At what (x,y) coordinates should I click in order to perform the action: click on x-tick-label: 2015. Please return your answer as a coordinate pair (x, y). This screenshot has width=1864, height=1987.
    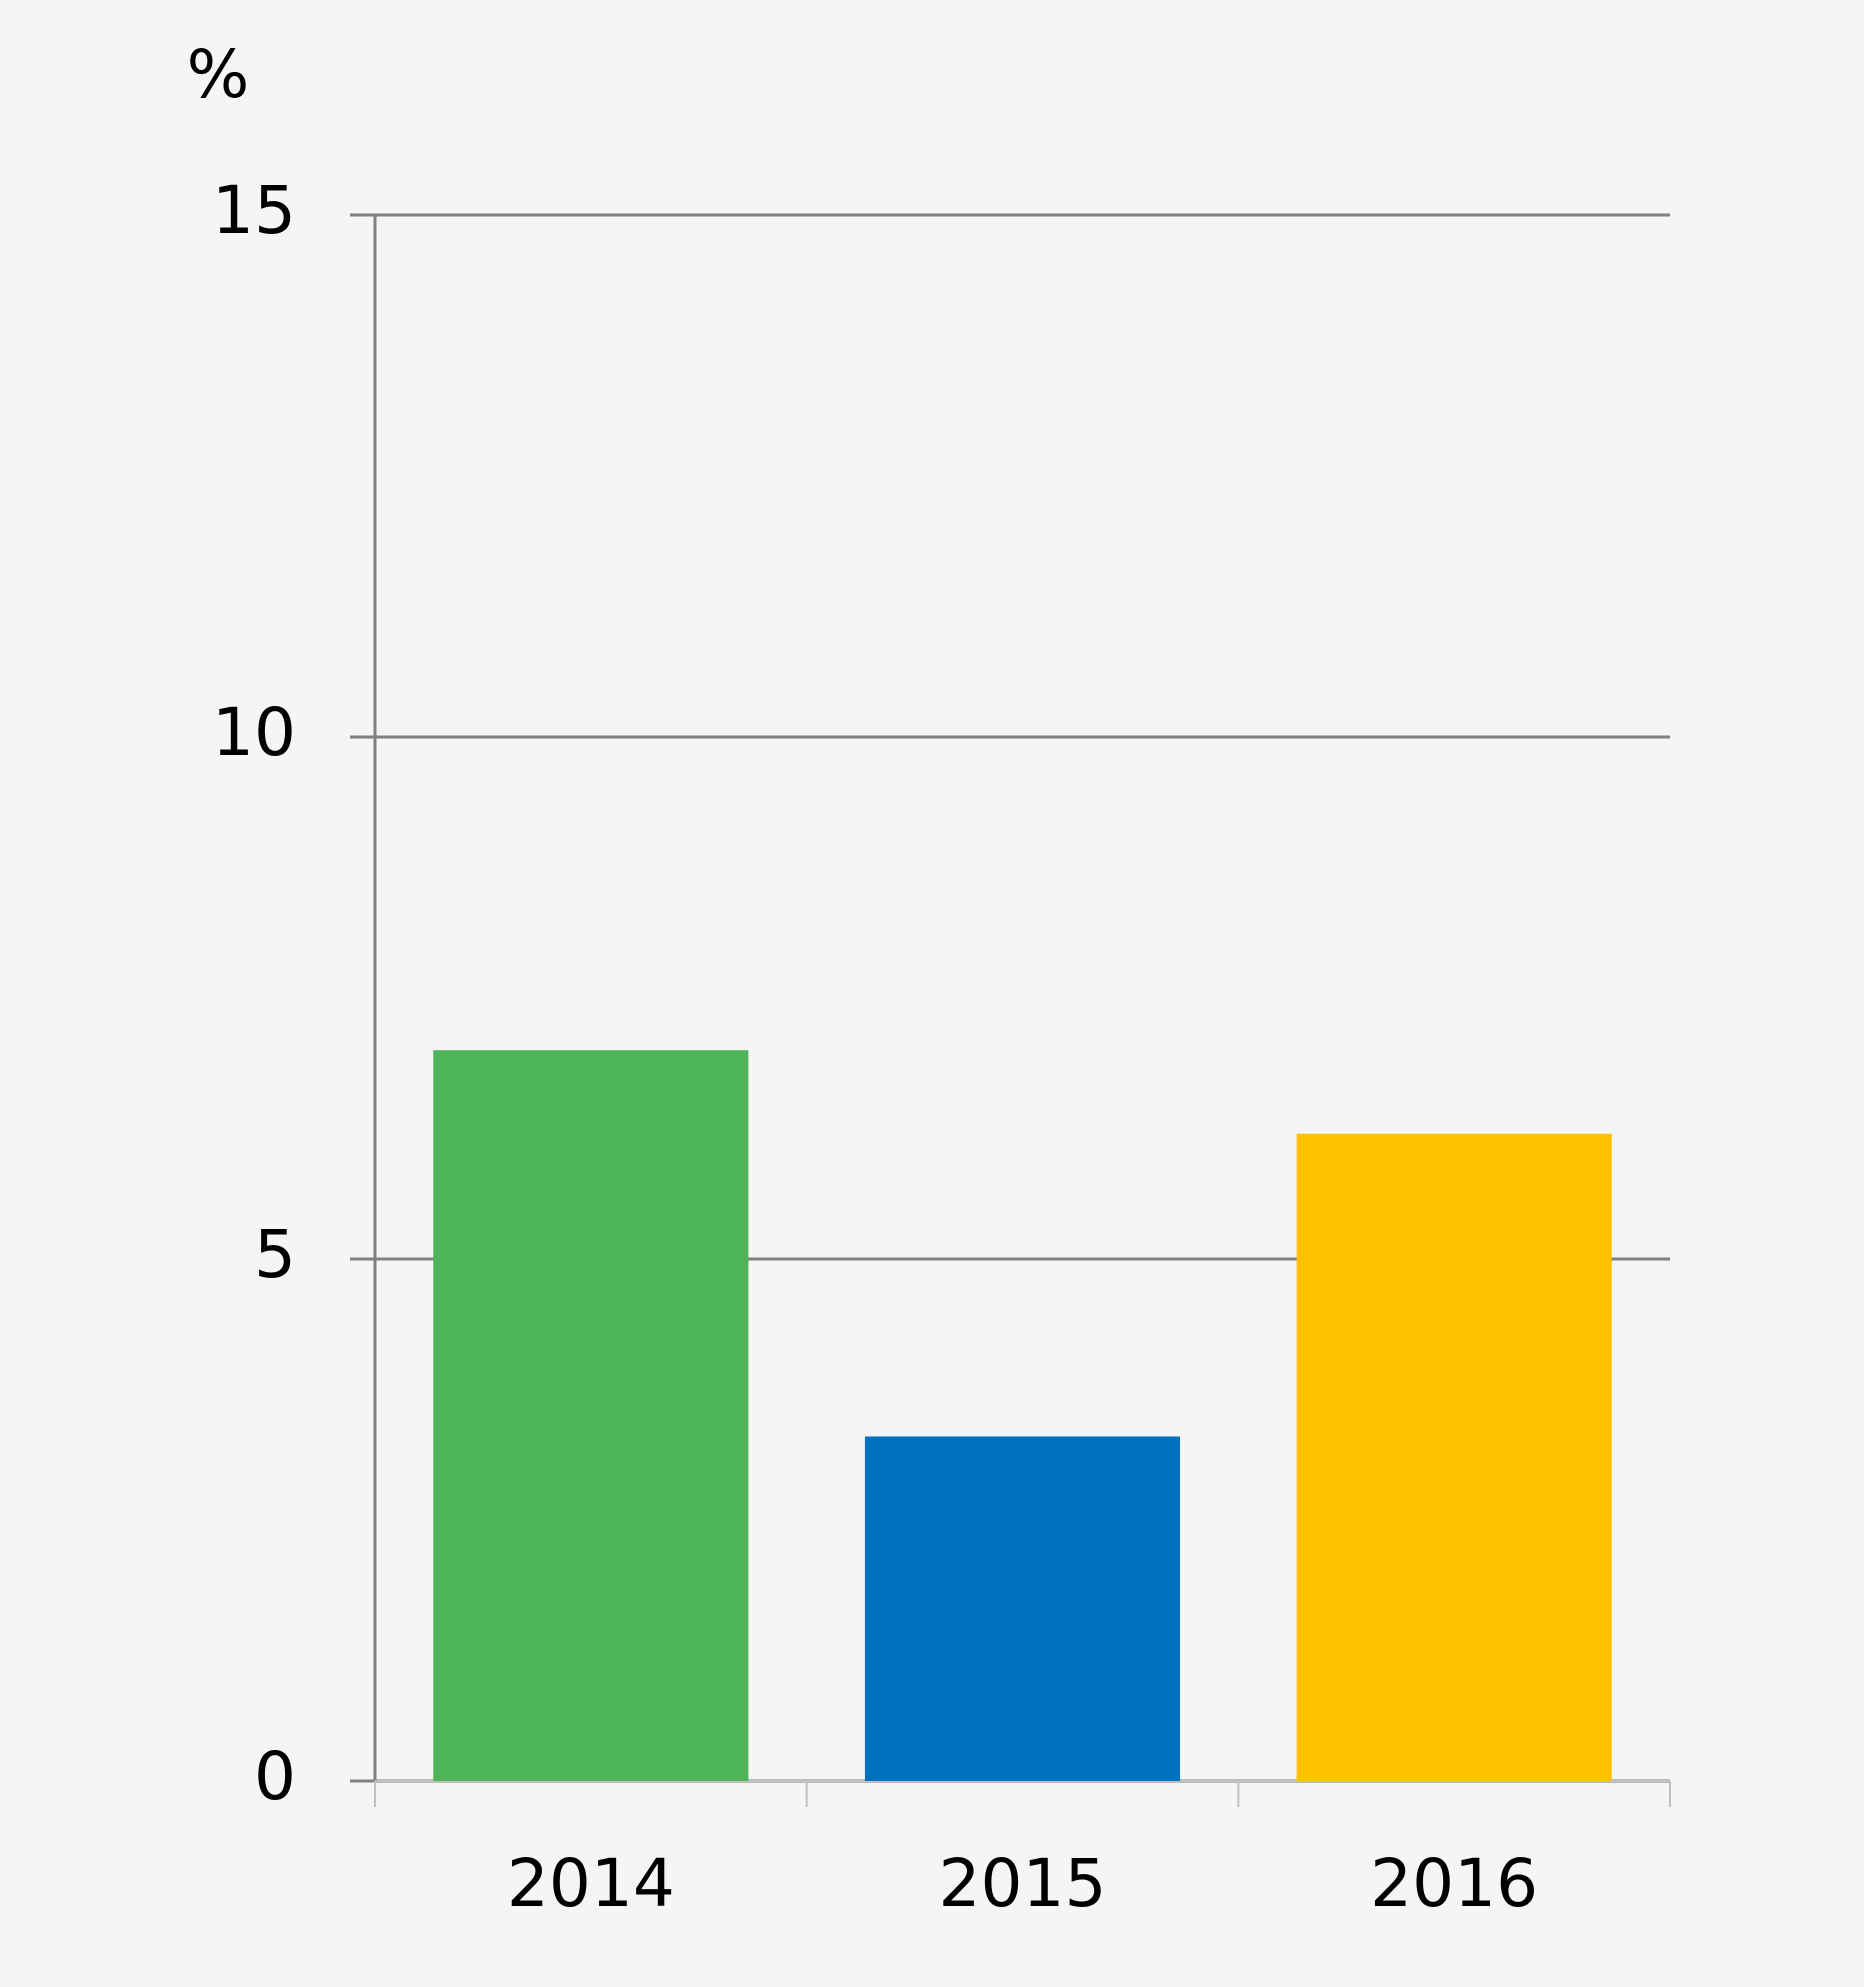
    Looking at the image, I should click on (1023, 1883).